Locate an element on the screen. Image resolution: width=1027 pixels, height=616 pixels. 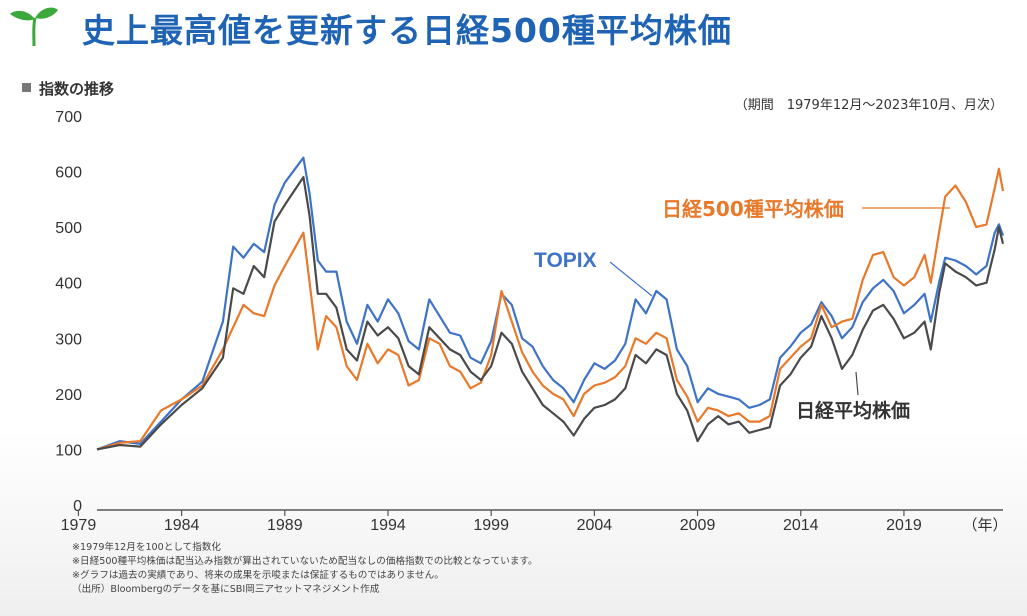
x-tick-label: 2019 is located at coordinates (904, 525).